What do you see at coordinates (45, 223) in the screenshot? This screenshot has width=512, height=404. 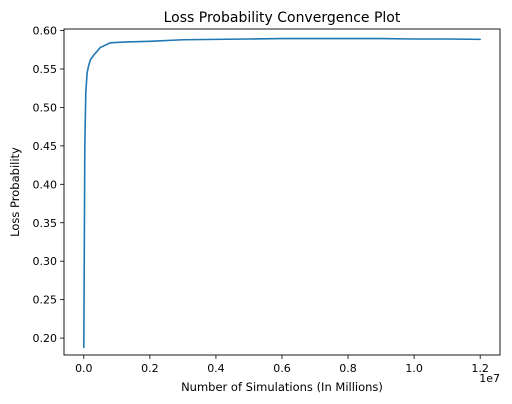 I see `y-tick-label: 0.35` at bounding box center [45, 223].